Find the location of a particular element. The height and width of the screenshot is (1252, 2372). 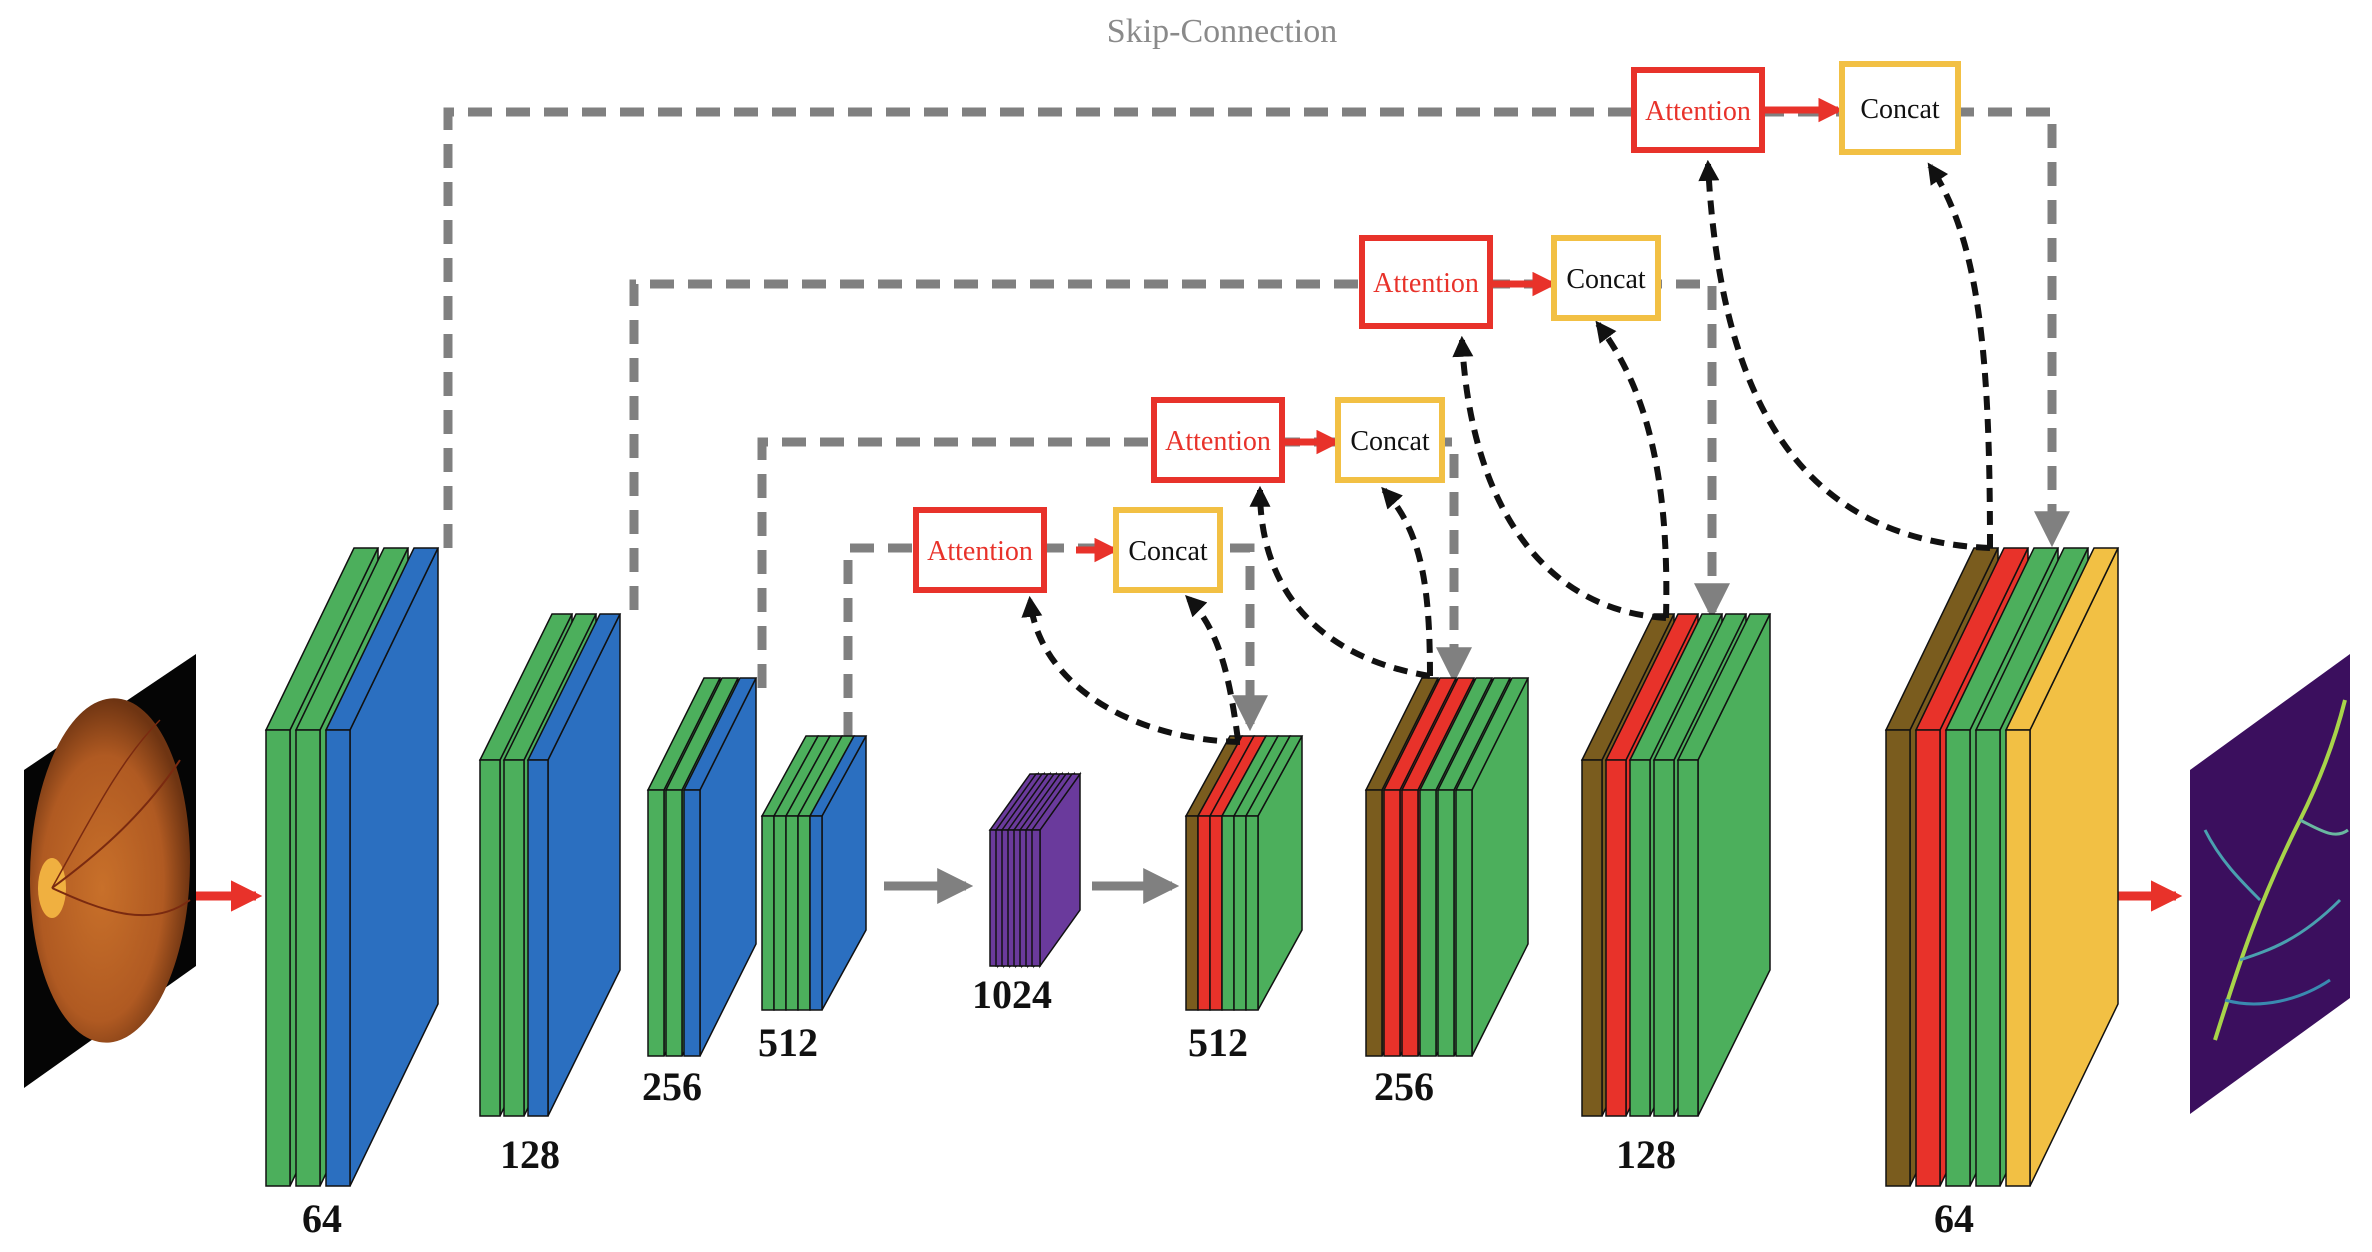

attention-gate-3-label: Attention is located at coordinates (1426, 283).